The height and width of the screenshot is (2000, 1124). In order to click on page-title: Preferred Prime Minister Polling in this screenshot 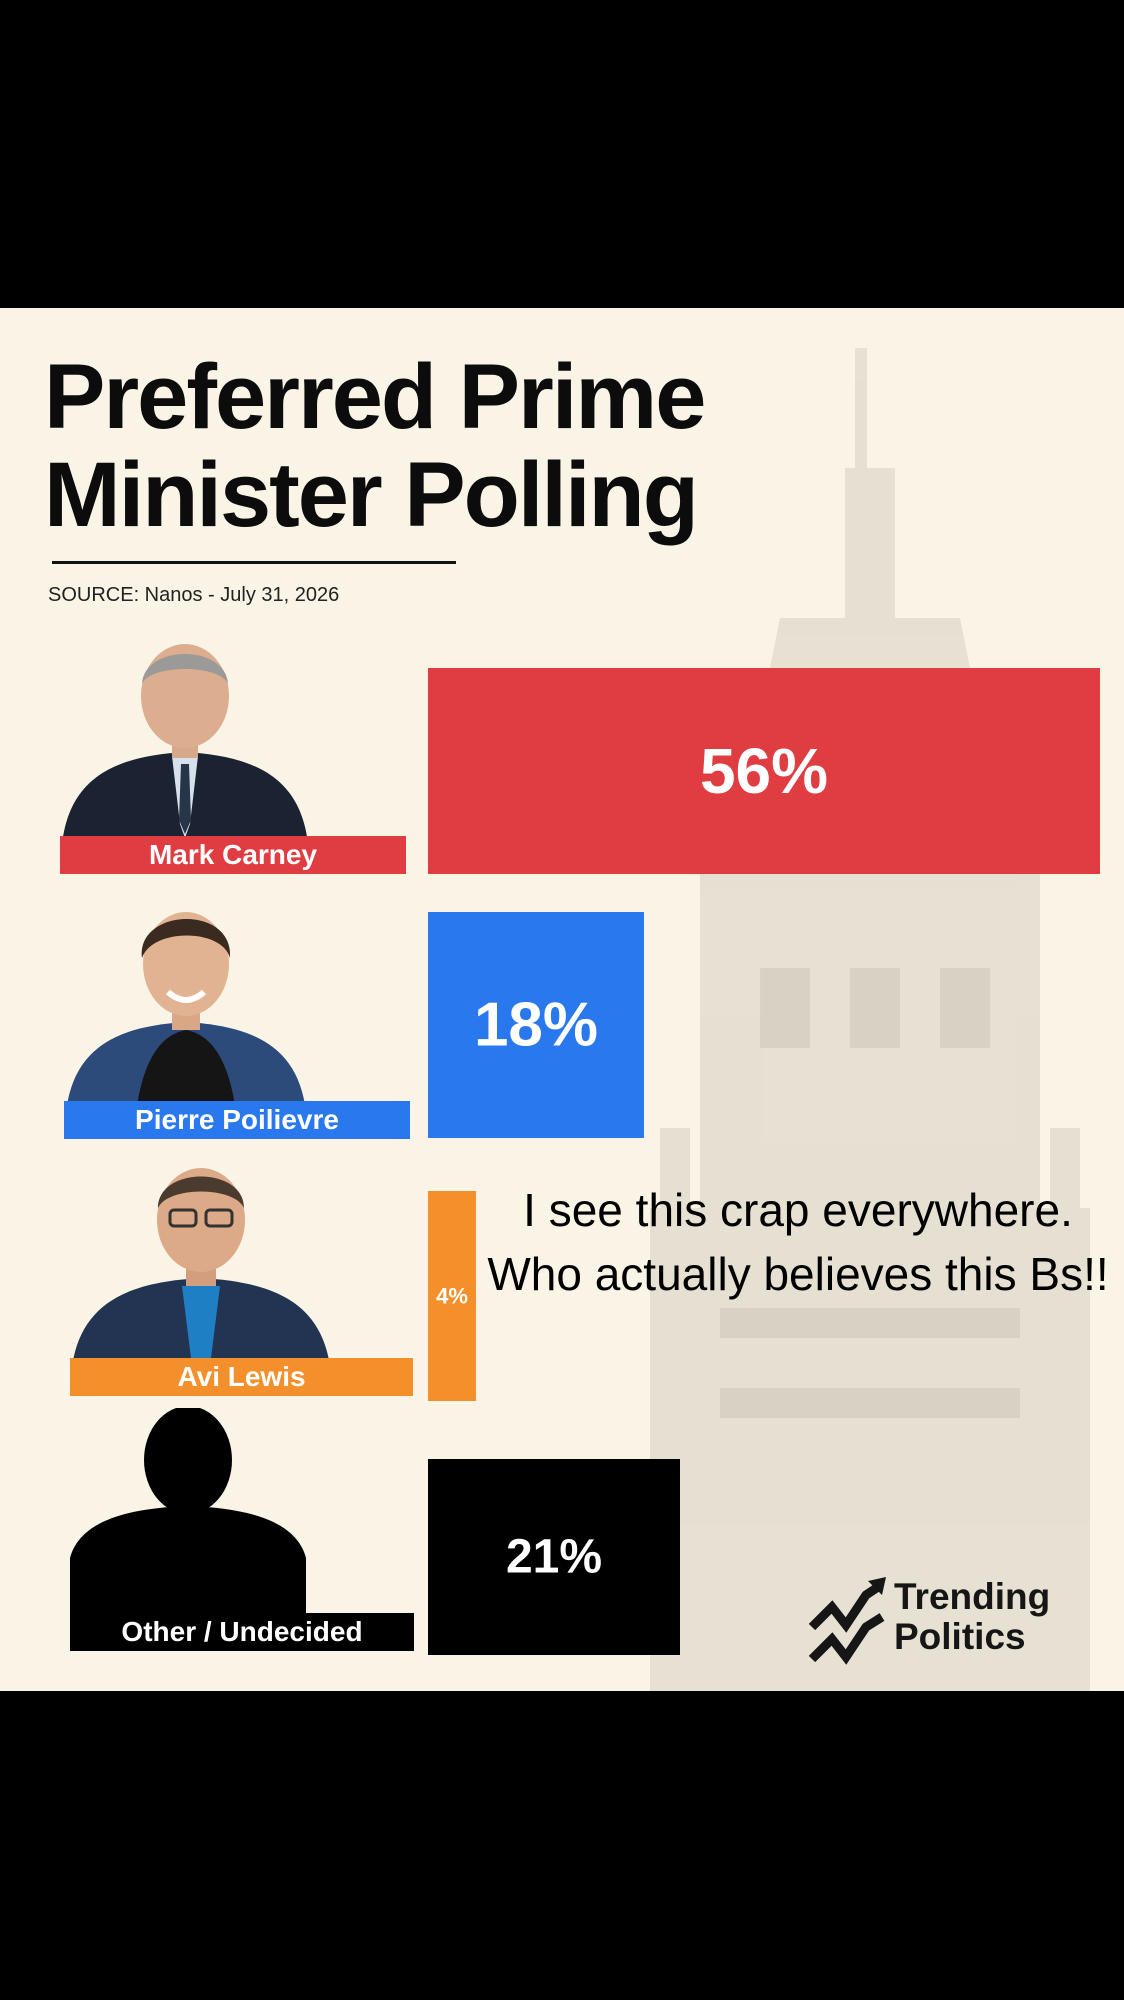, I will do `click(375, 446)`.